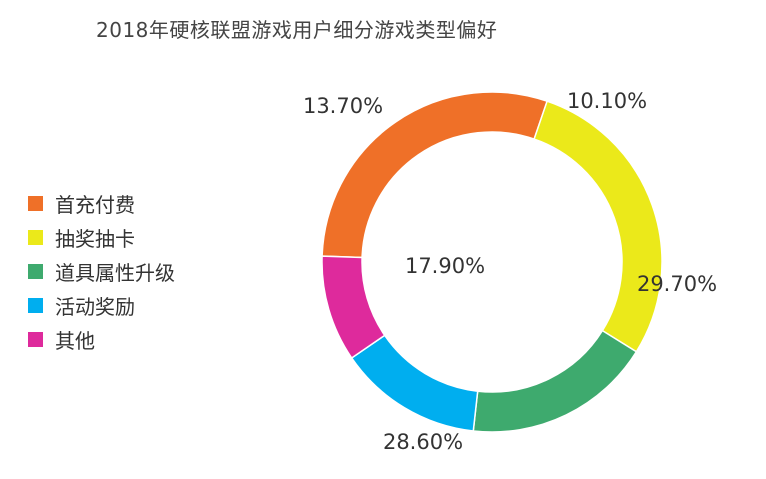  Describe the element at coordinates (353, 307) in the screenshot. I see `slice-qita` at that location.